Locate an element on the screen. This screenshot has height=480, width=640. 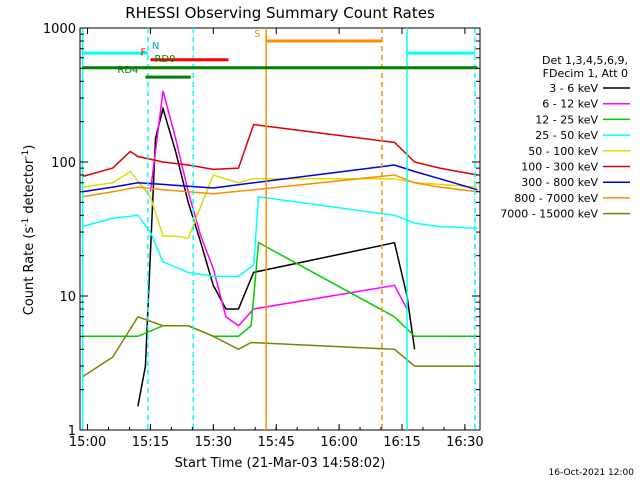
legend-header: Det 1,3,4,5,6,9, is located at coordinates (585, 60).